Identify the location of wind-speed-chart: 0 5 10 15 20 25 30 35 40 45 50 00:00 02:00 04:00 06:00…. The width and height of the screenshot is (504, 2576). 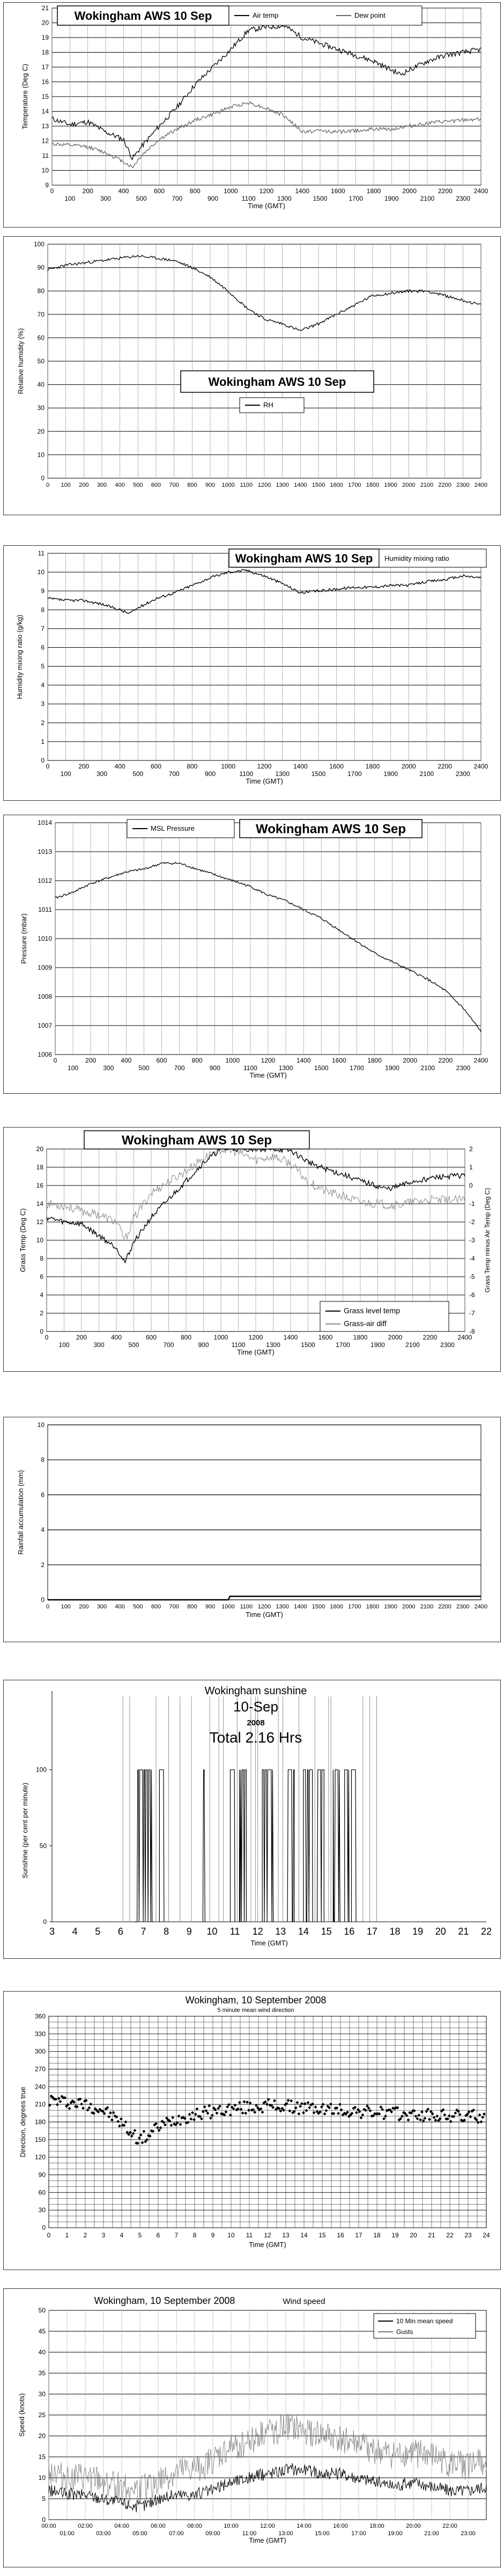
(252, 2419).